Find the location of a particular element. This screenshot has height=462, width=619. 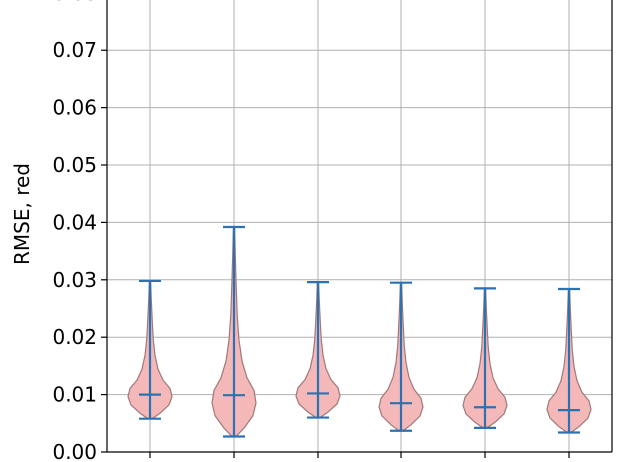

y-tick-label: 0.06 is located at coordinates (74, 108).